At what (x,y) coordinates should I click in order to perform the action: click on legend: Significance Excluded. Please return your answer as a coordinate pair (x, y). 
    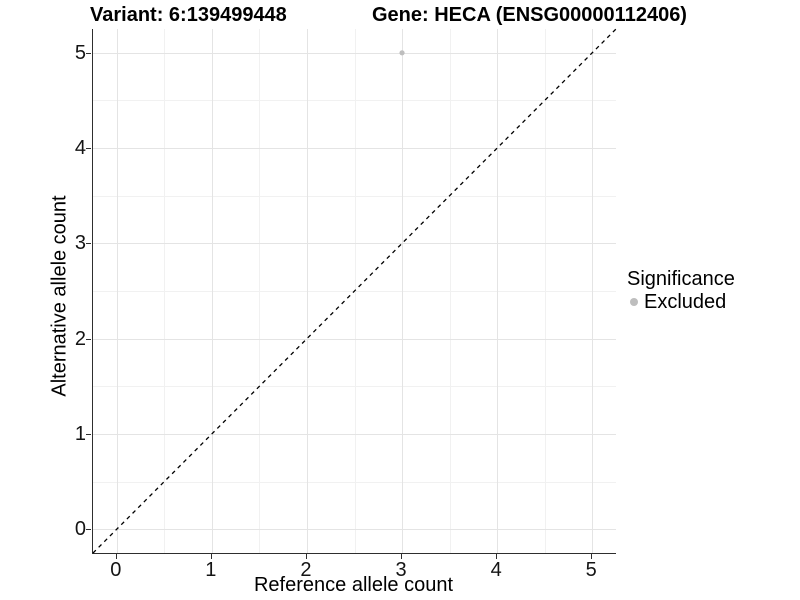
    Looking at the image, I should click on (681, 290).